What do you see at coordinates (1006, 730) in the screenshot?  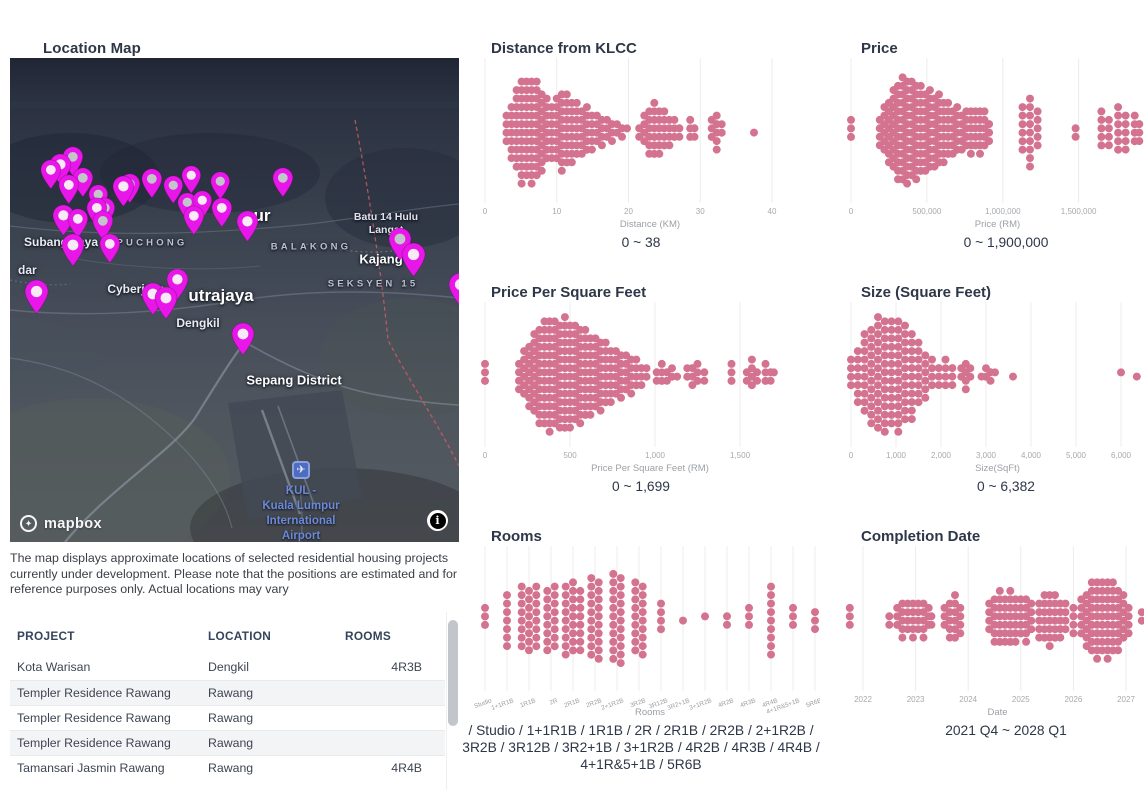 I see `completion-date-range-caption: 2021 Q4 ~ 2028 Q1` at bounding box center [1006, 730].